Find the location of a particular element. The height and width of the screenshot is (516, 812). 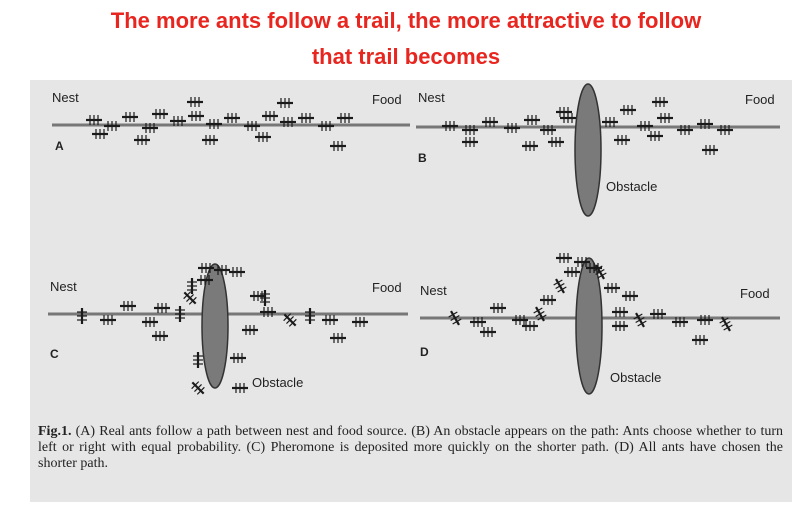

panel-c: Nest Food C Obstacle is located at coordinates (228, 329).